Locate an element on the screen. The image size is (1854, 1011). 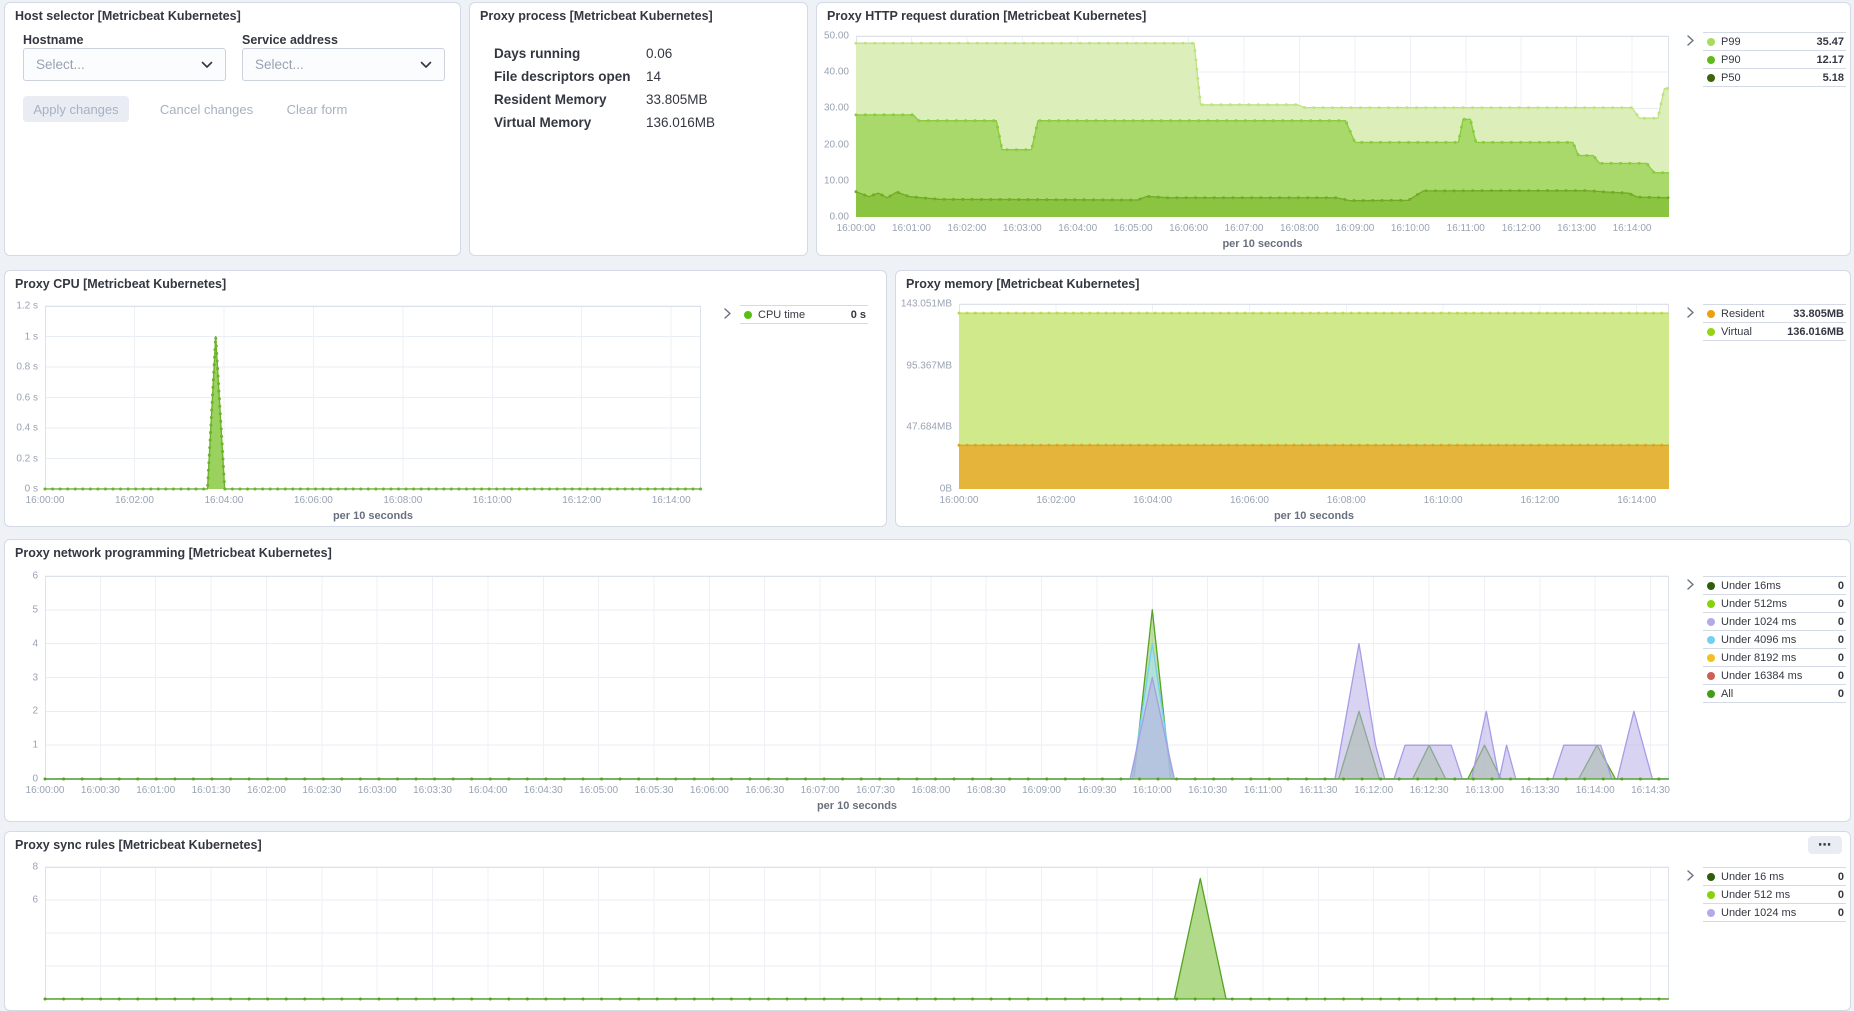
apply-changes-button: Apply changes is located at coordinates (76, 109).